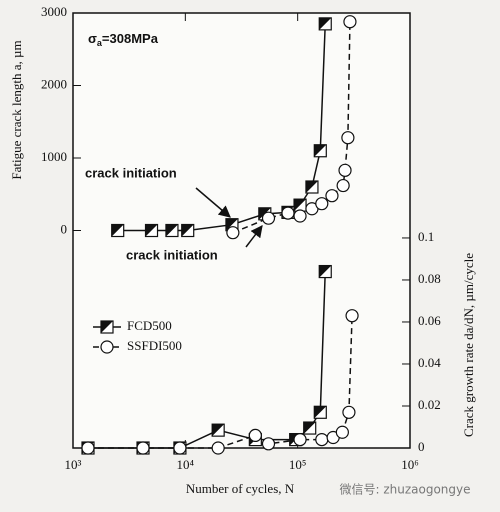 This screenshot has height=512, width=500. Describe the element at coordinates (186, 464) in the screenshot. I see `x-tick-label: 10⁴` at that location.